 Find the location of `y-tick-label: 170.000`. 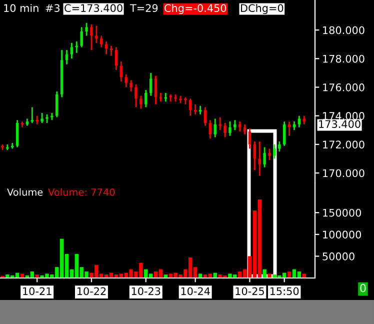

y-tick-label: 170.000 is located at coordinates (343, 173).